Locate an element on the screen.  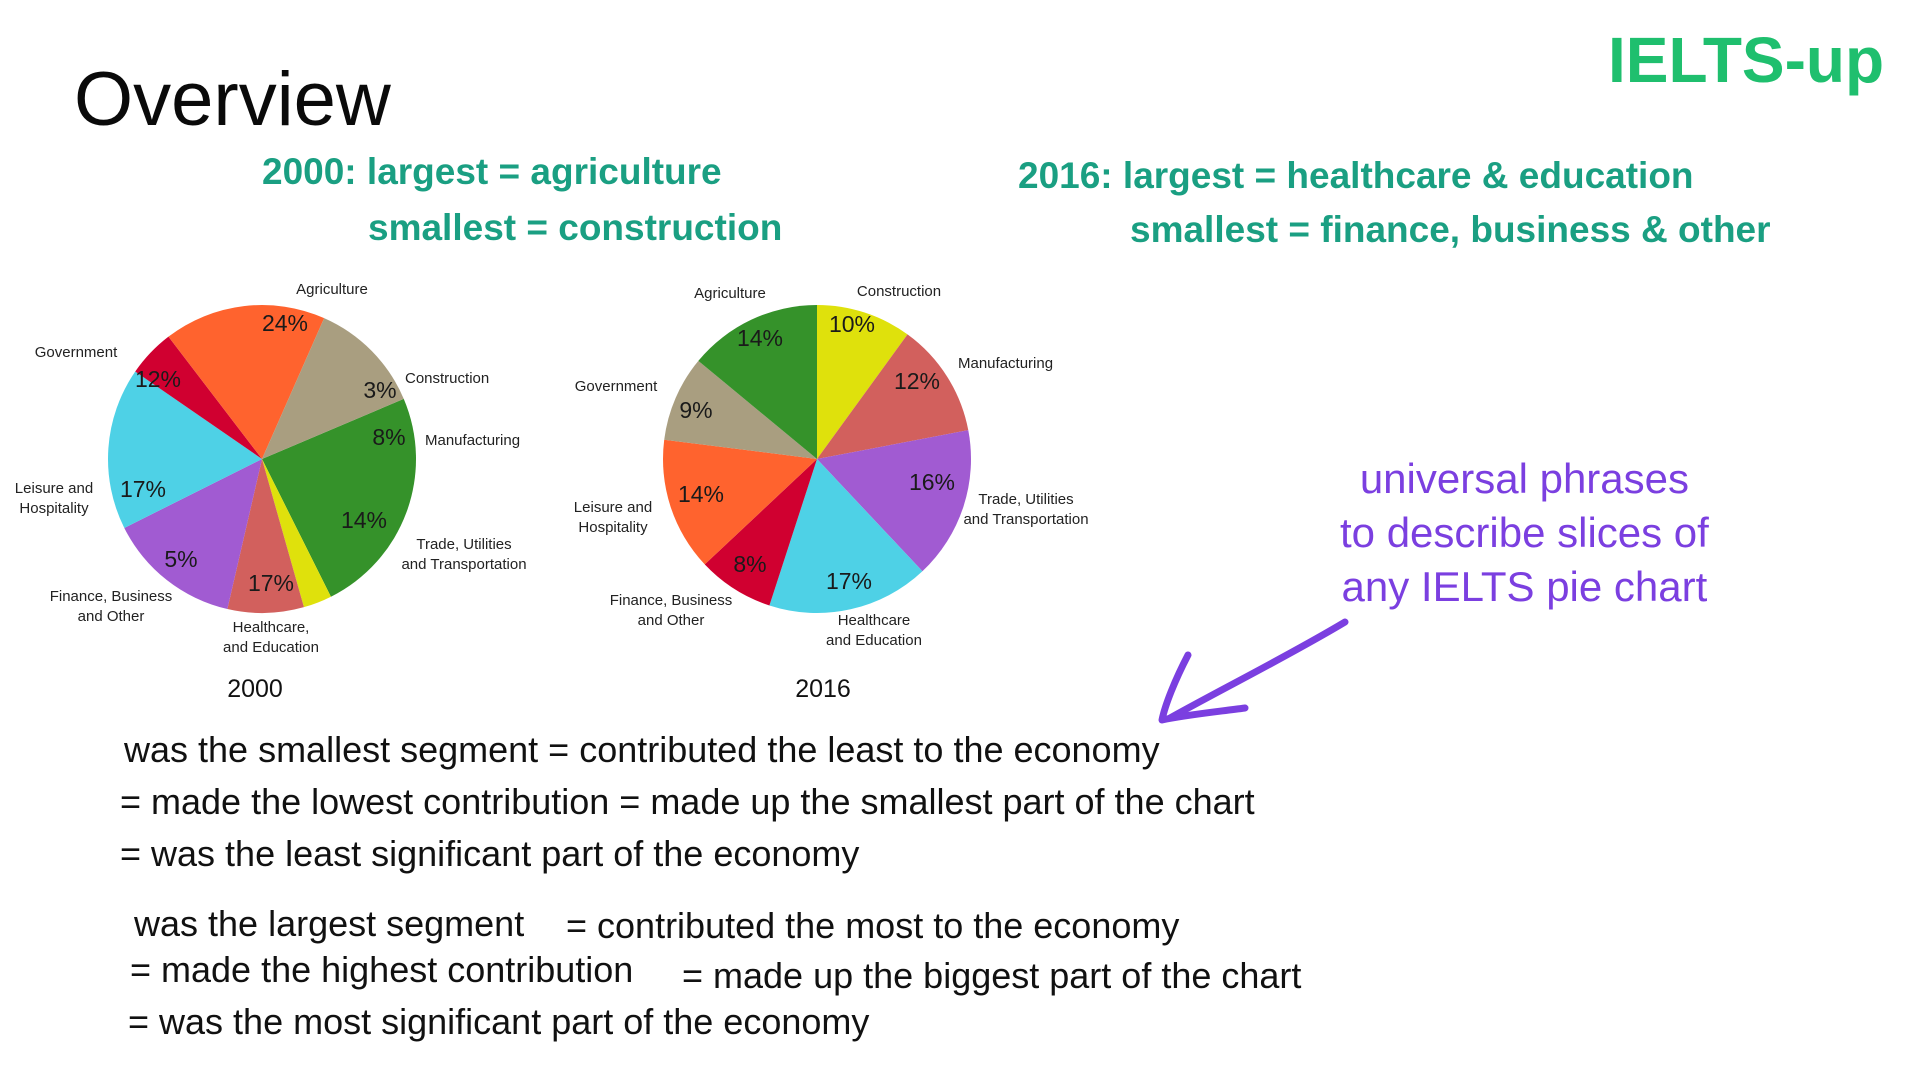
largest-phrase-line: = made up the biggest part of the chart is located at coordinates (992, 975).